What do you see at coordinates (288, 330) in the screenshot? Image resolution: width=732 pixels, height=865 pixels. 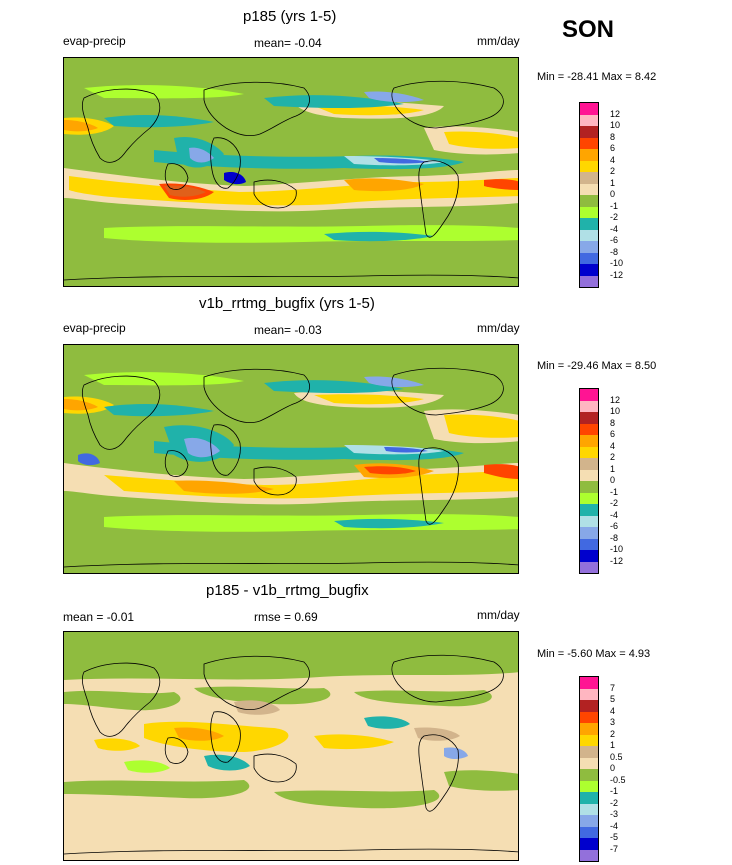 I see `panel2-mean: mean= -0.03` at bounding box center [288, 330].